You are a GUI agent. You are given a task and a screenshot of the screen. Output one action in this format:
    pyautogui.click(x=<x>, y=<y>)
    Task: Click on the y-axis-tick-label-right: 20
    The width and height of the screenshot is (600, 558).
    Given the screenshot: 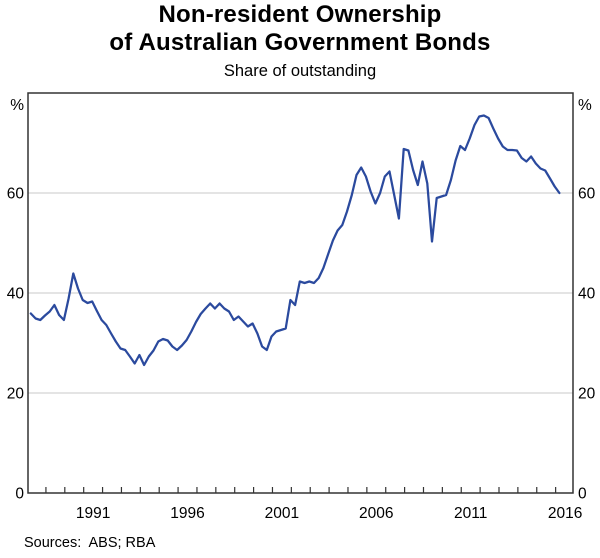 What is the action you would take?
    pyautogui.click(x=587, y=394)
    